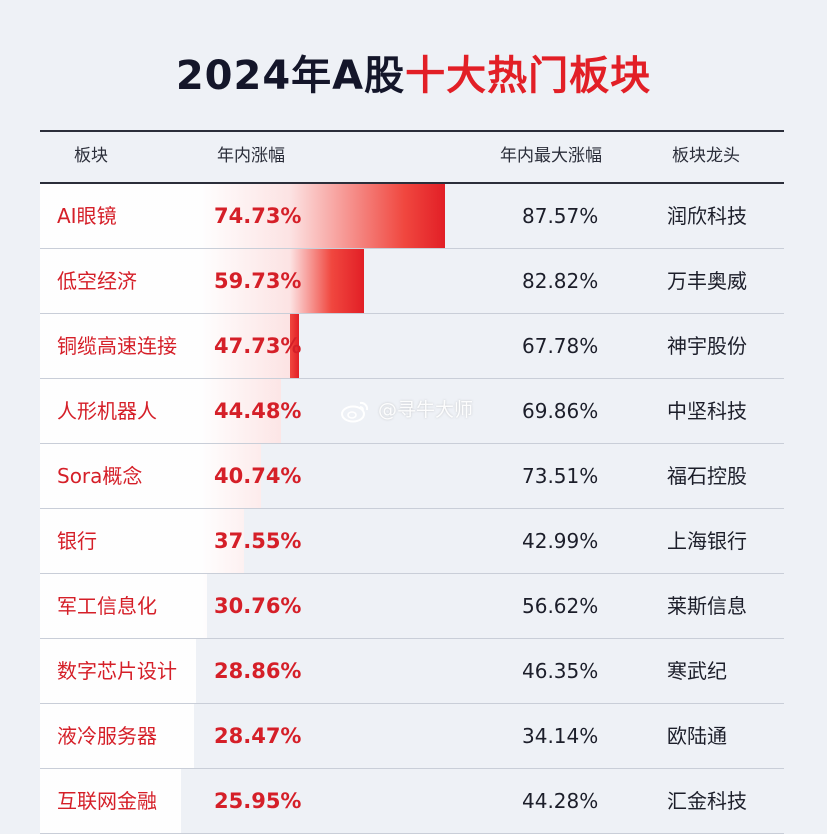 The image size is (827, 834). Describe the element at coordinates (412, 183) in the screenshot. I see `header-bottom-rule` at that location.